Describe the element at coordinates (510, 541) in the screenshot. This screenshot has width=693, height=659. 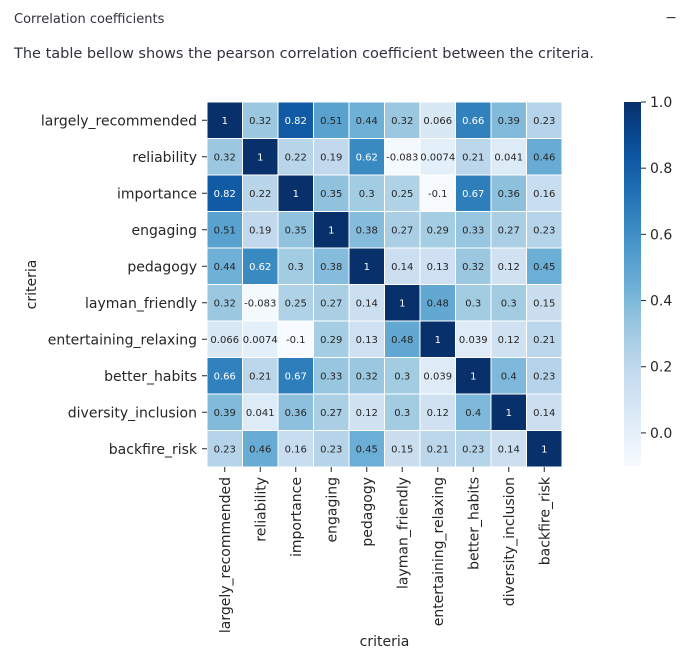
I see `x-tick-label: diversity_inclusion` at that location.